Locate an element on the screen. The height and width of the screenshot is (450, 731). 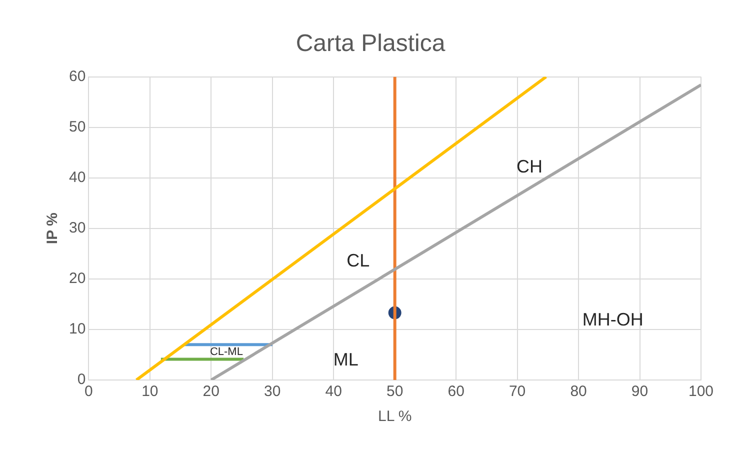
annotation: MH-OH is located at coordinates (613, 319).